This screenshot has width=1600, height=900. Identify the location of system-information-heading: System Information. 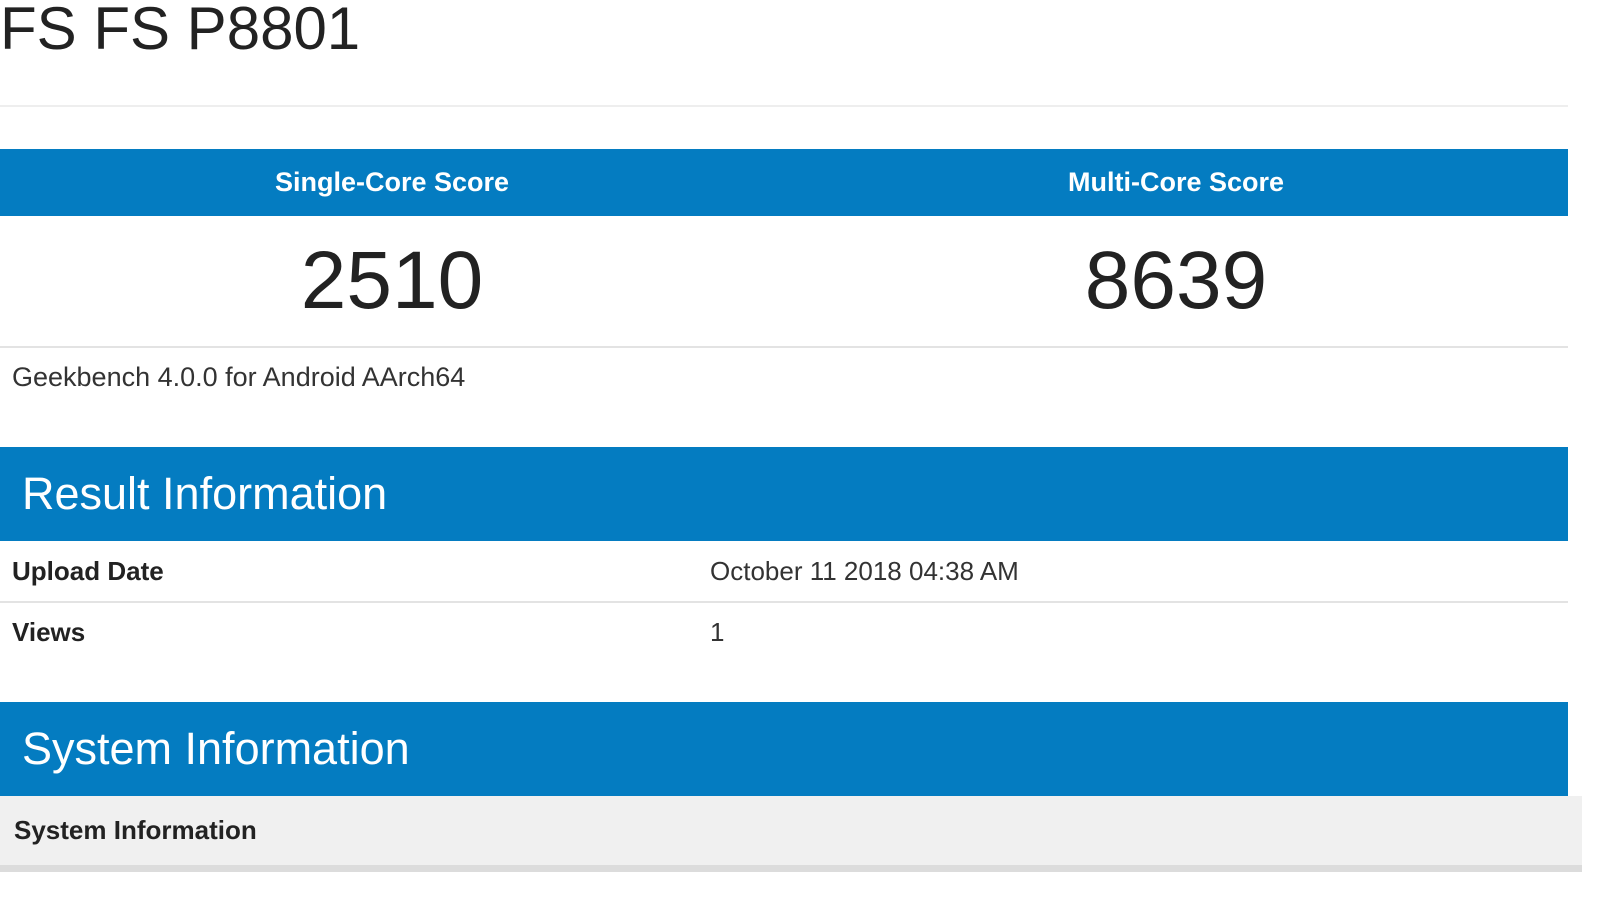
(784, 749).